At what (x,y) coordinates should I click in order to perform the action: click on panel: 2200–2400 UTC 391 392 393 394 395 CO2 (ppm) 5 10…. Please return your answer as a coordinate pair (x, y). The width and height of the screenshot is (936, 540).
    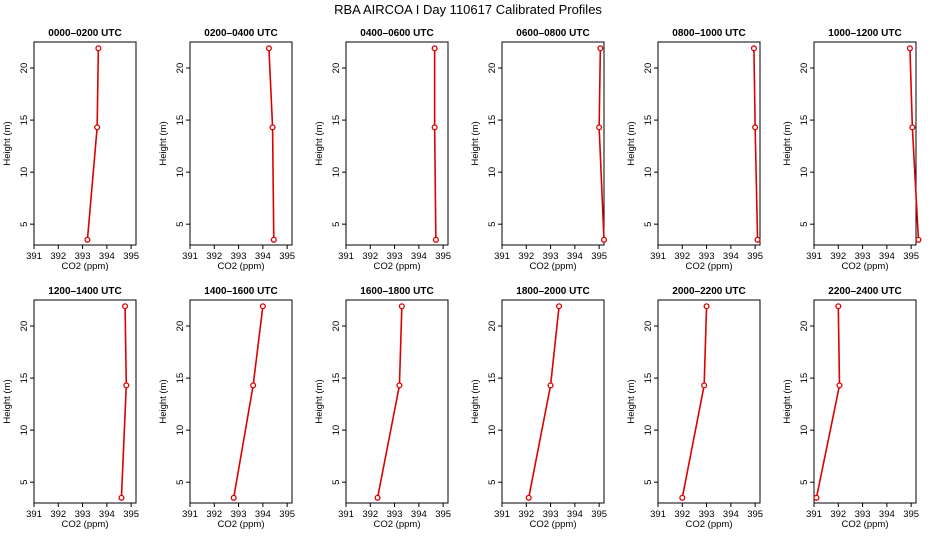
    Looking at the image, I should click on (850, 408).